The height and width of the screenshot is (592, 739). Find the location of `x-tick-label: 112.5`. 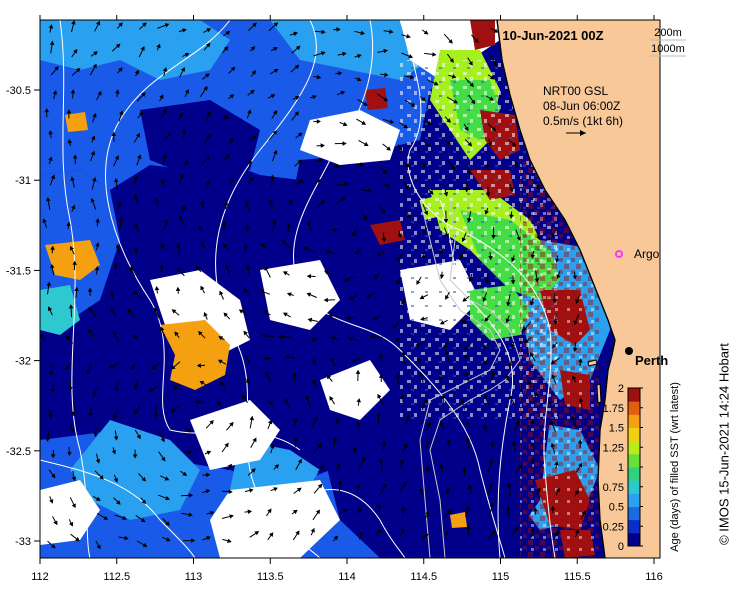

x-tick-label: 112.5 is located at coordinates (116, 577).